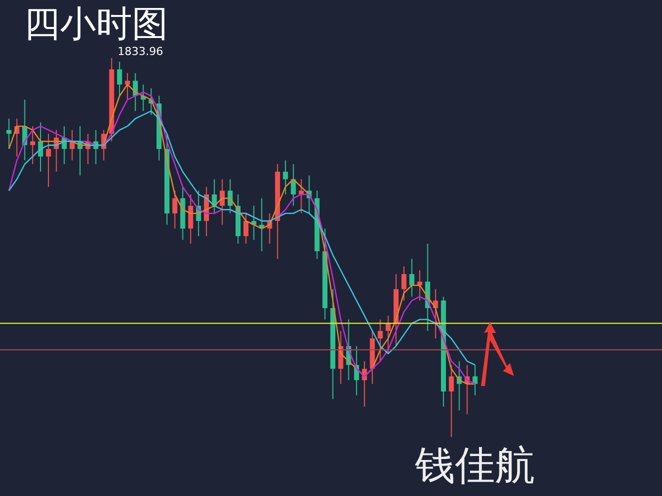 The width and height of the screenshot is (662, 496). Describe the element at coordinates (96, 24) in the screenshot. I see `chart-title: 四小时图` at that location.